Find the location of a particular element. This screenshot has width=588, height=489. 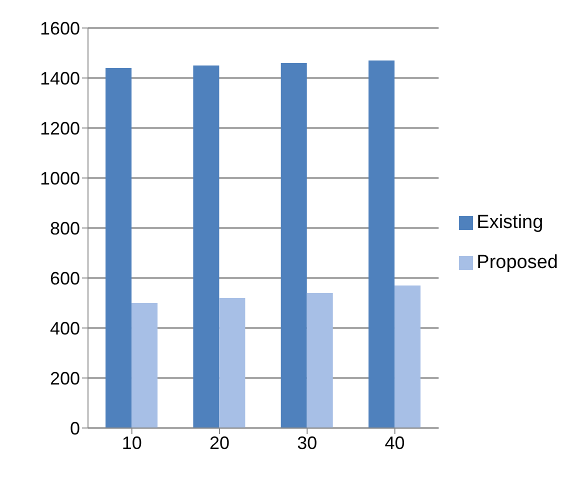

y-tick-label: 1400 is located at coordinates (60, 78).